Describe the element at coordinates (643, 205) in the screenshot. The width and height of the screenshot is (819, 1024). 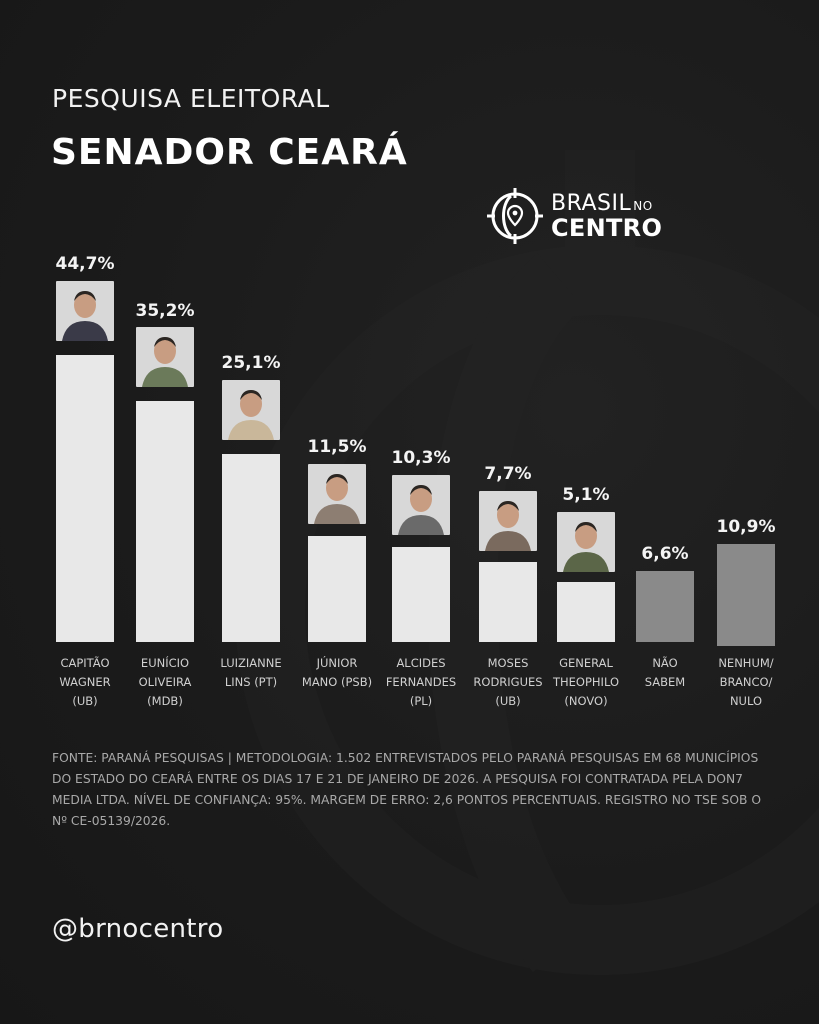
I see `logo-word-no: NO` at that location.